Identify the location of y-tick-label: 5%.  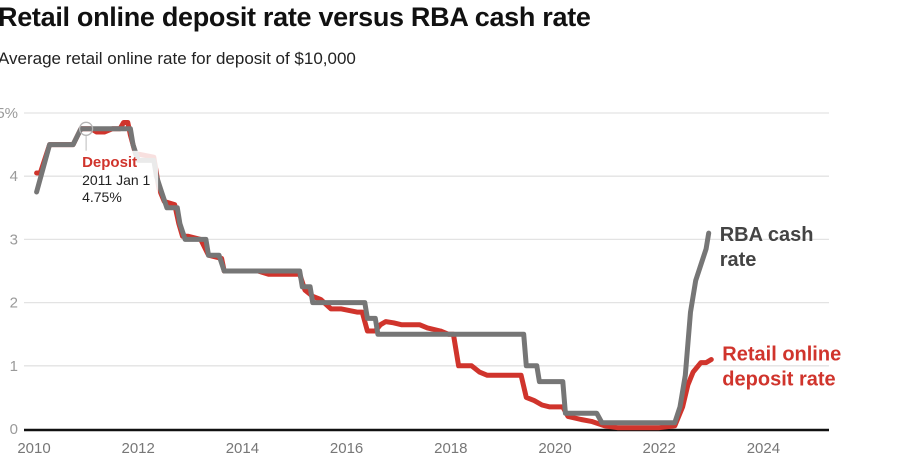
(9, 113).